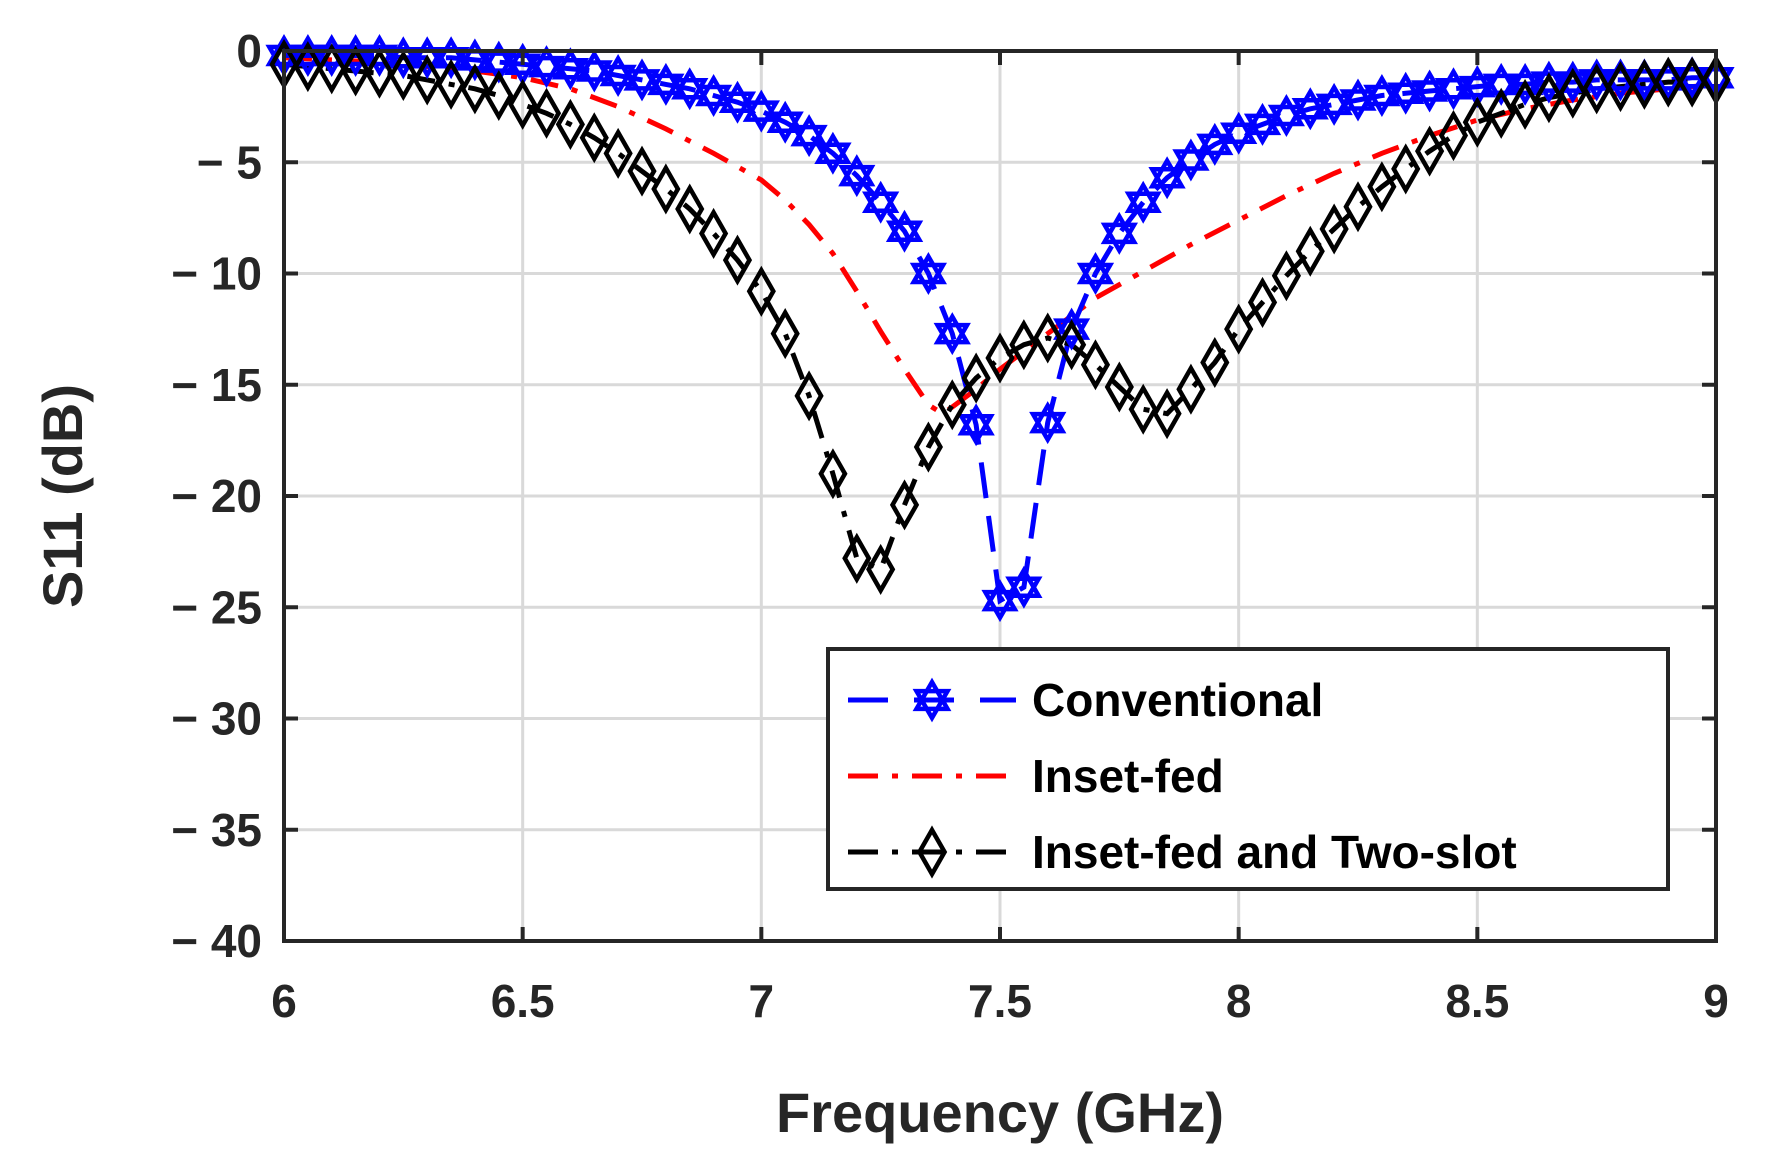  Describe the element at coordinates (1477, 1001) in the screenshot. I see `x-tick-label: 8.5` at that location.